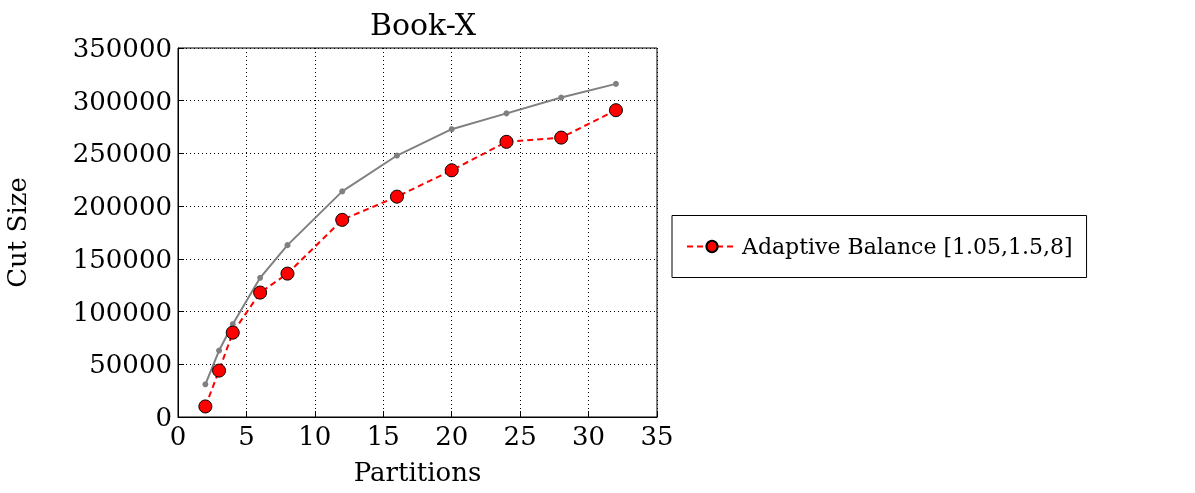 This screenshot has width=1195, height=493. I want to click on y-tick-label: 50000, so click(130, 364).